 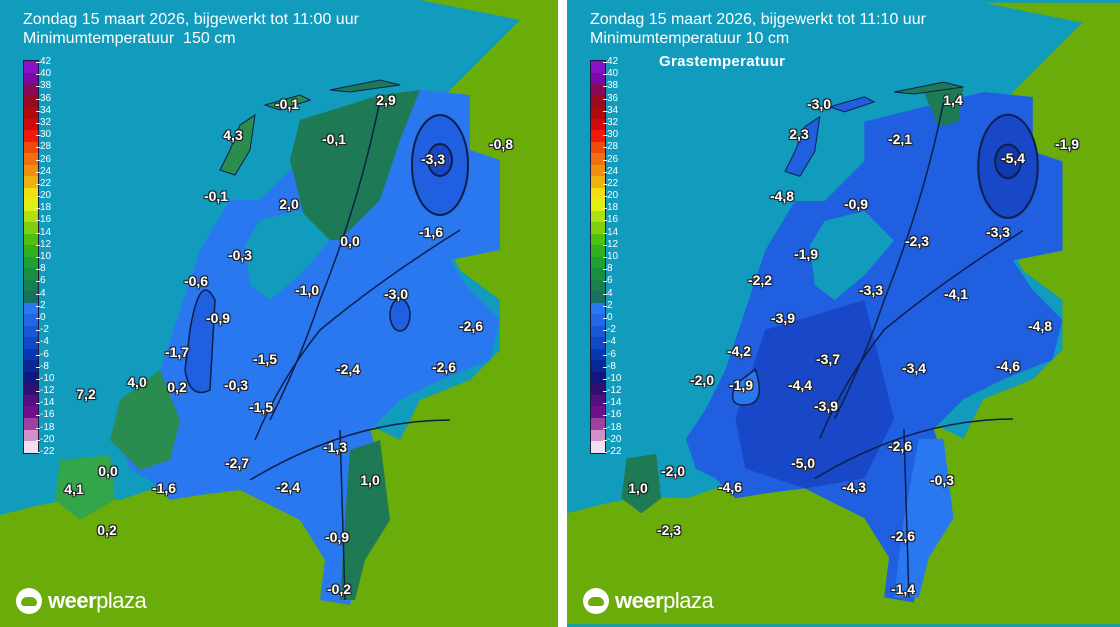 I want to click on temperature-value-label: -3,3, so click(x=433, y=159).